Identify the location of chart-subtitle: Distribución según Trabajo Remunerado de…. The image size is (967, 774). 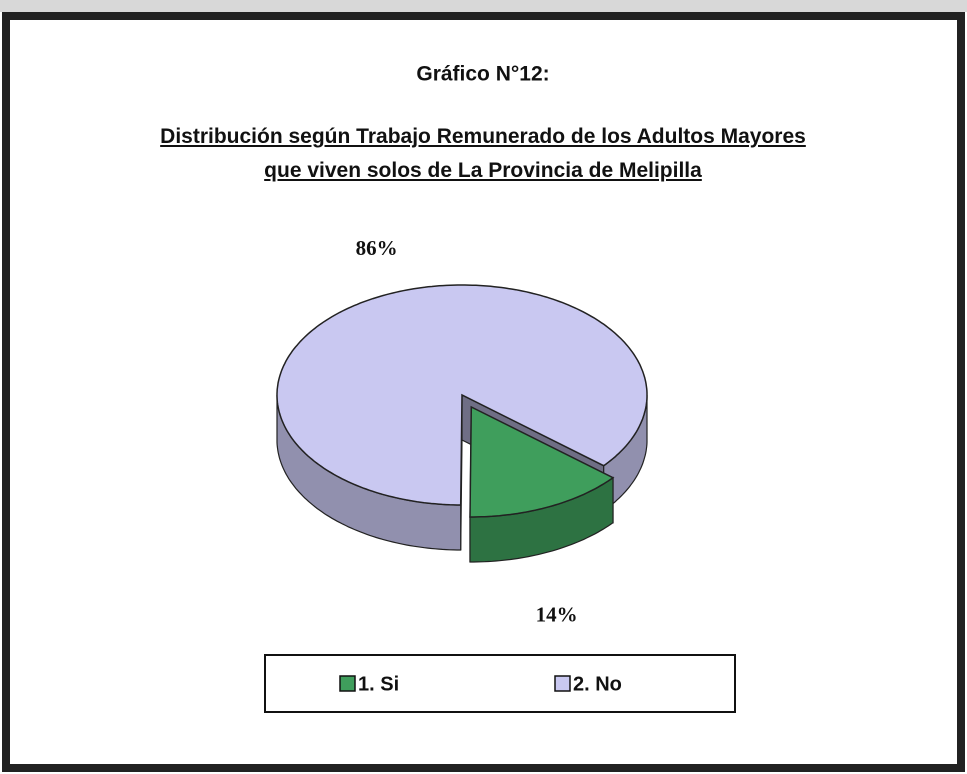
(483, 153).